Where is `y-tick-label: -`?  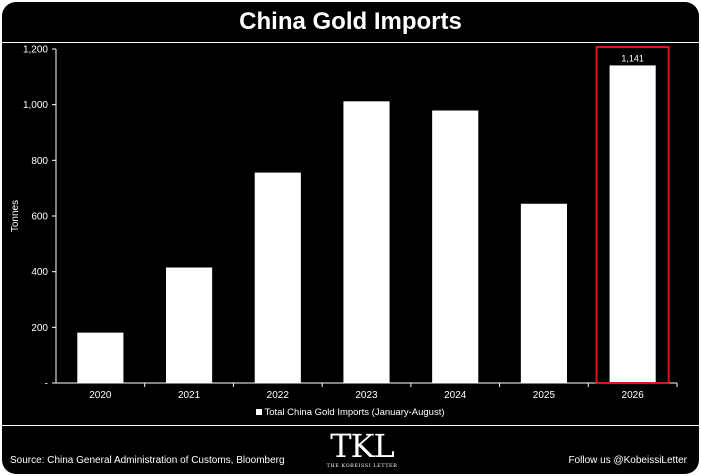 y-tick-label: - is located at coordinates (46, 384).